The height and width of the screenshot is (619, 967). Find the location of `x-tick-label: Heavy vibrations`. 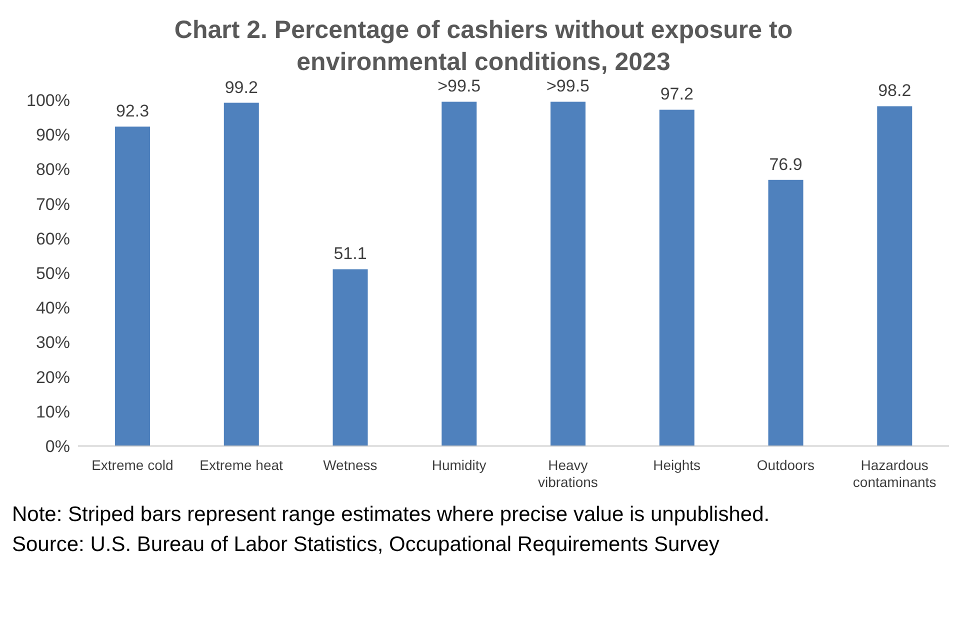

x-tick-label: Heavy vibrations is located at coordinates (568, 473).